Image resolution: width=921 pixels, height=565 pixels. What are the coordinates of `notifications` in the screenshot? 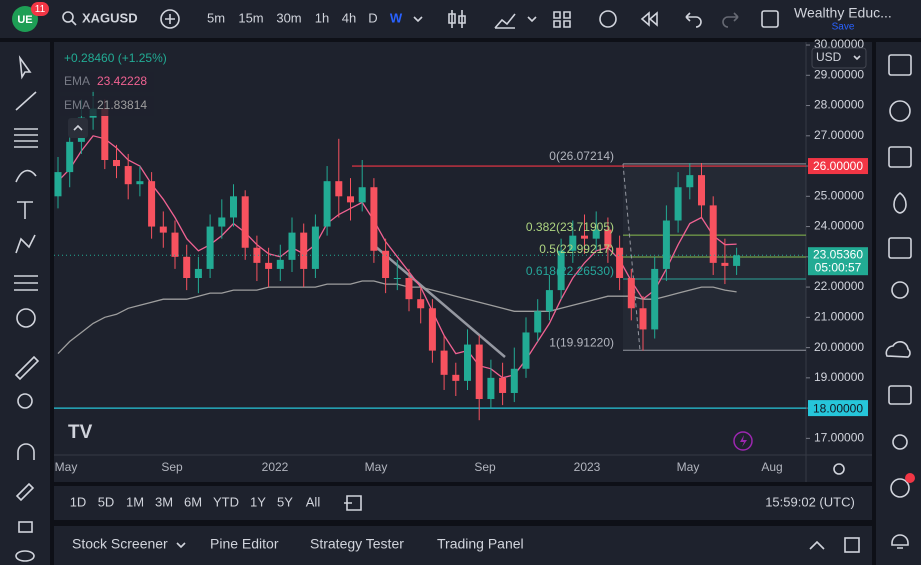 It's located at (900, 488).